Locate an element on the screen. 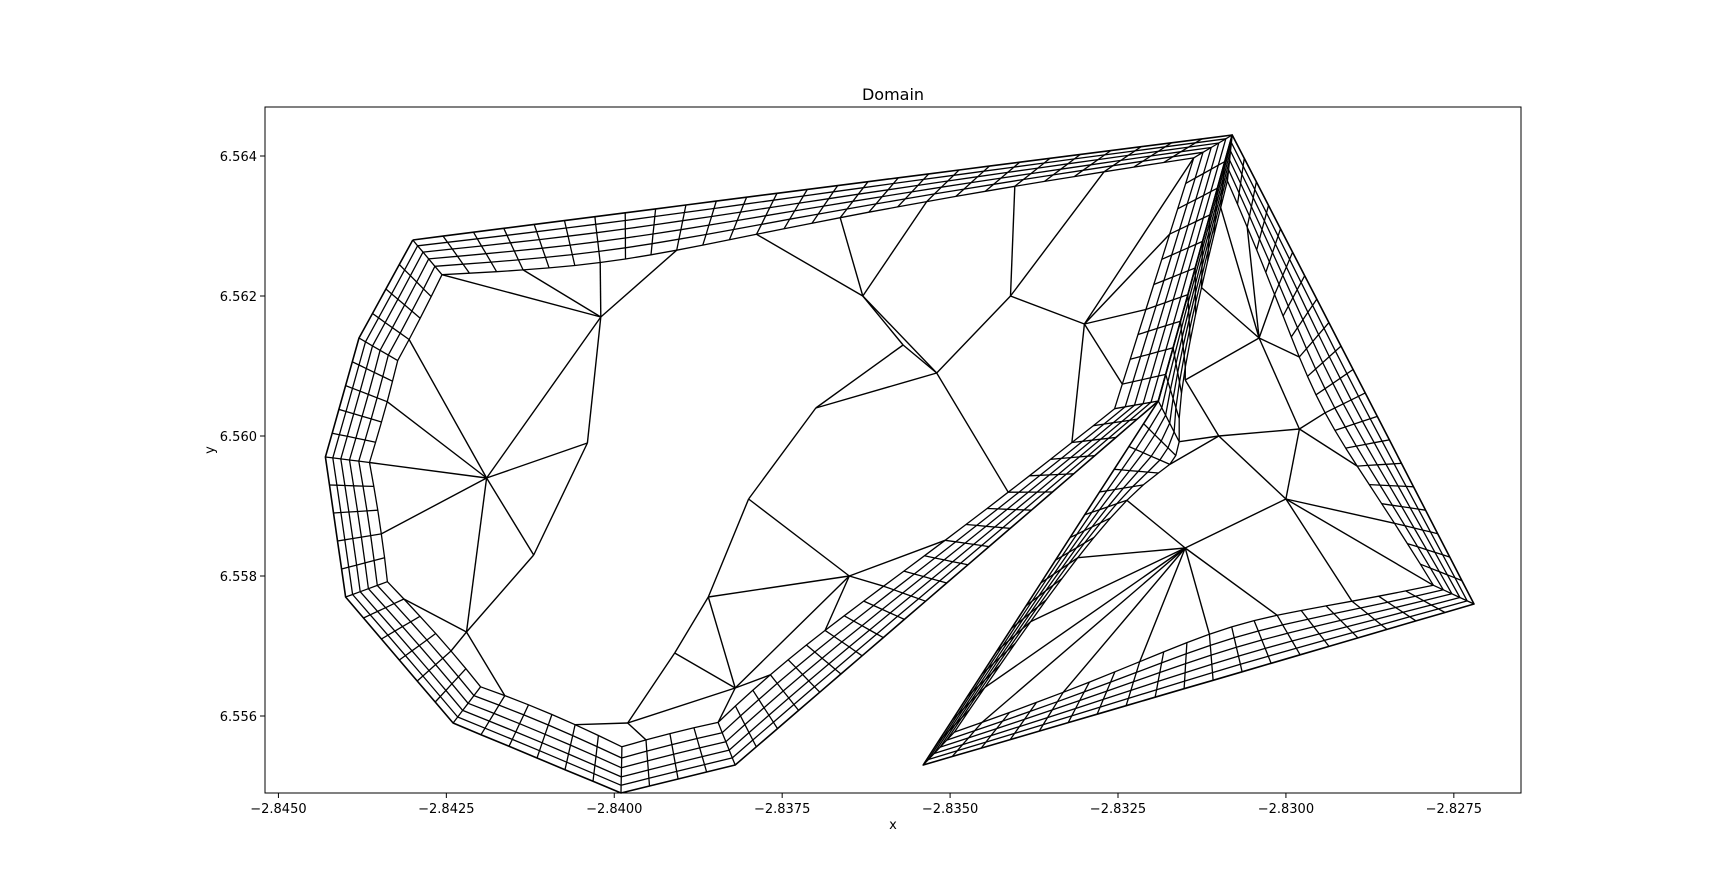  x-tick-label: −2.8275 is located at coordinates (1454, 809).